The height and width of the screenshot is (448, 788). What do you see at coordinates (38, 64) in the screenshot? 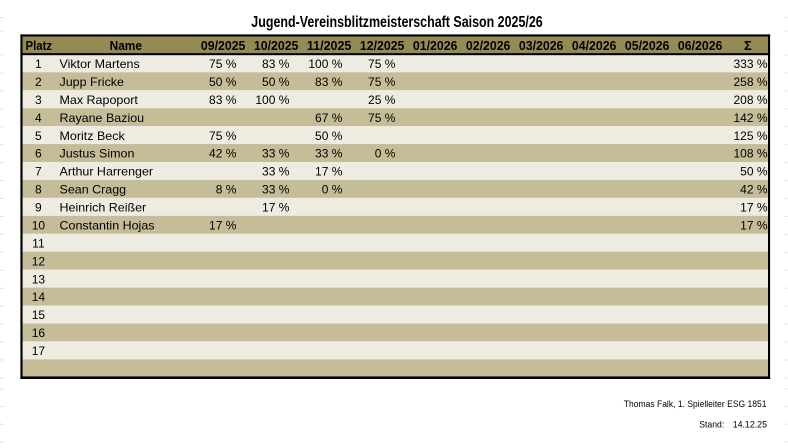
I see `svg-text: 1` at bounding box center [38, 64].